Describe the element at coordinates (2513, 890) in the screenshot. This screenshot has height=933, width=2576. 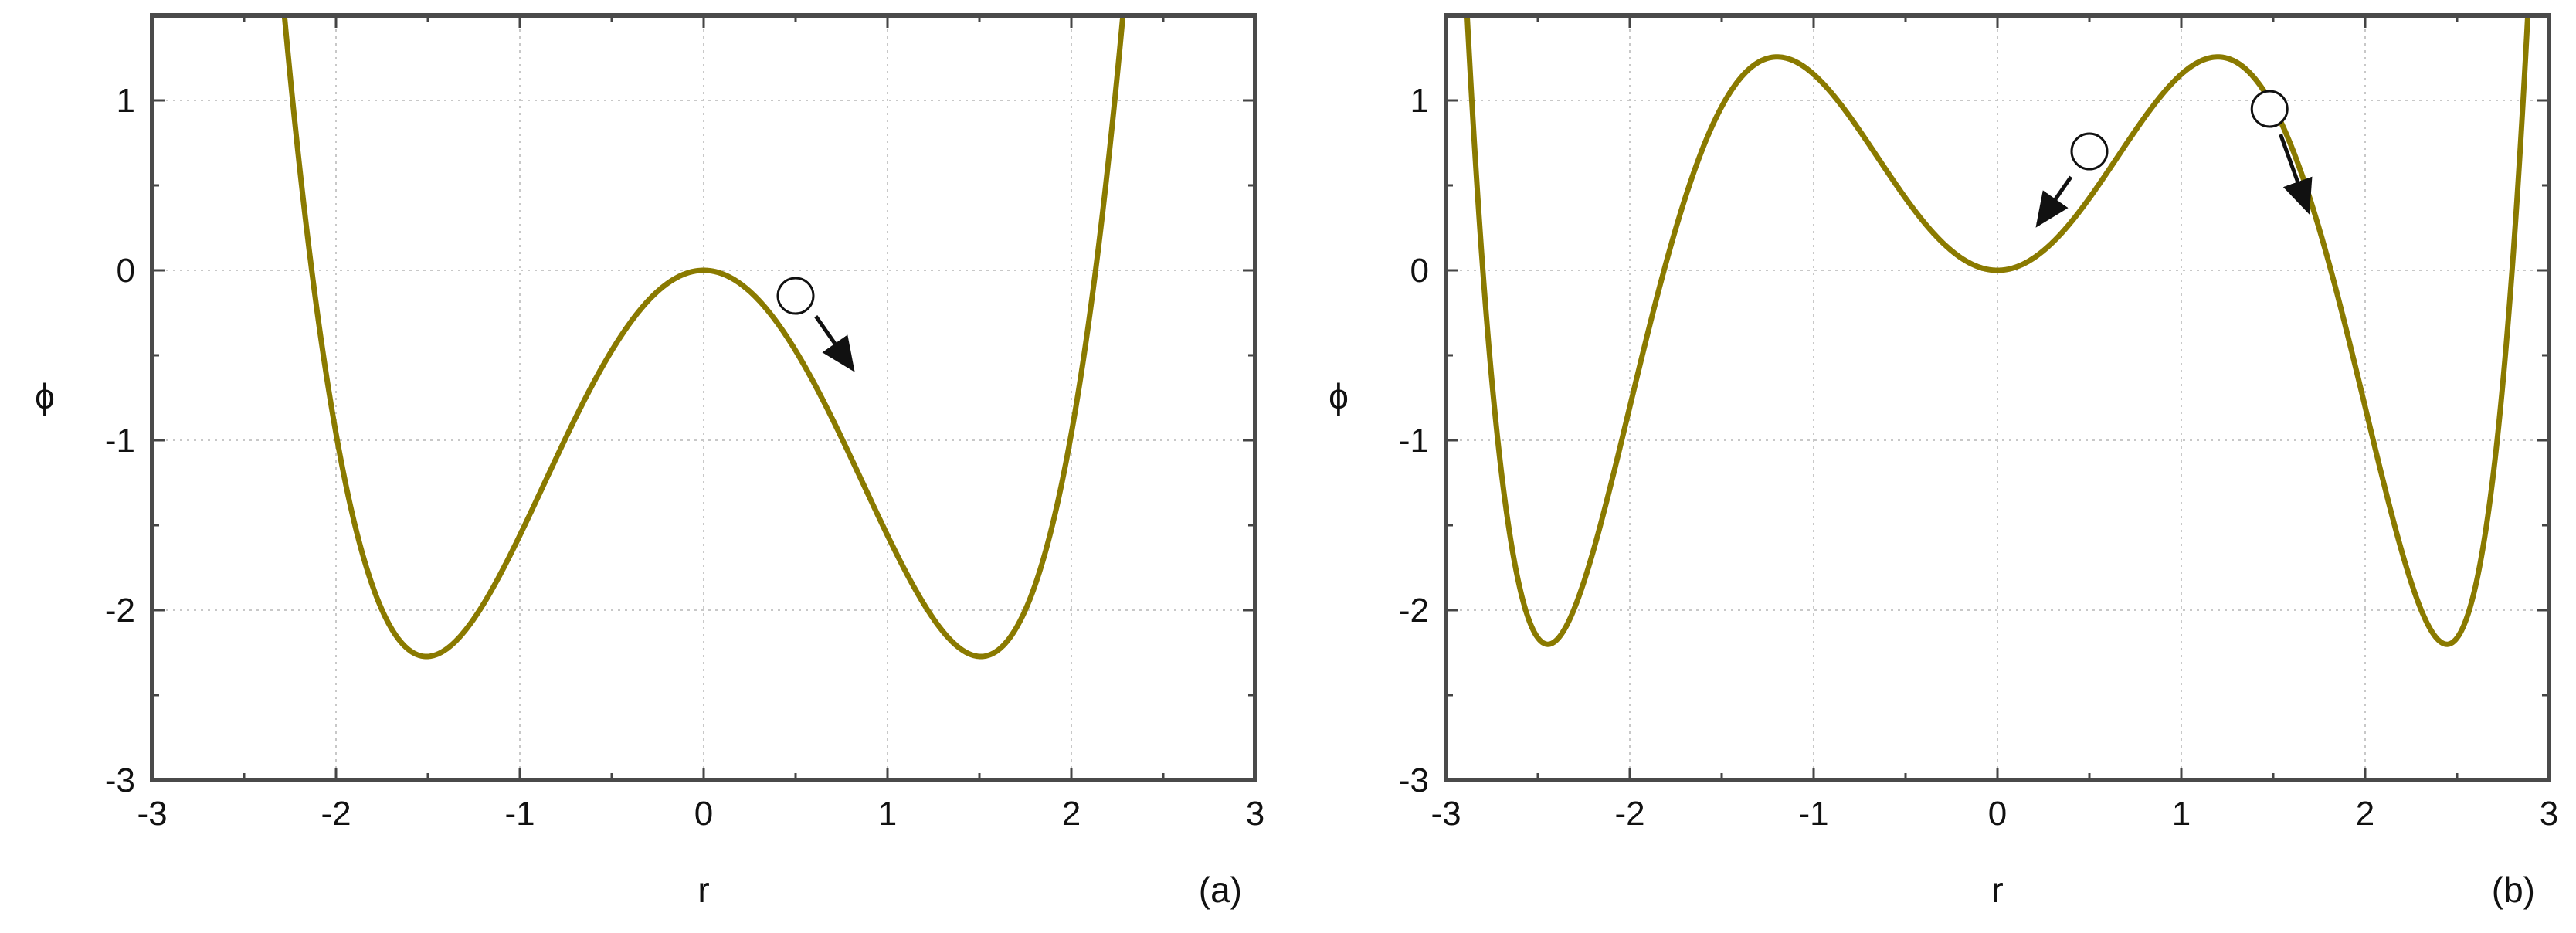
I see `panel-tag: (b)` at that location.